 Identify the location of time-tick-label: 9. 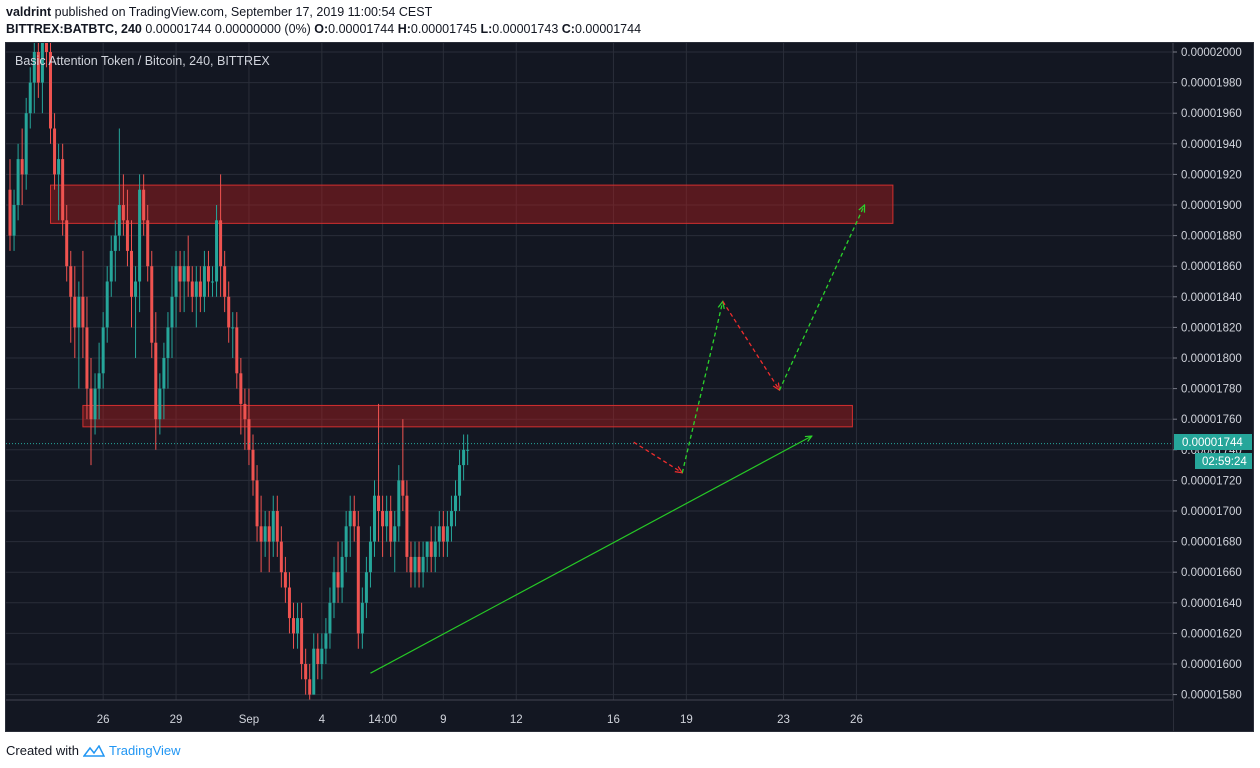
(443, 720).